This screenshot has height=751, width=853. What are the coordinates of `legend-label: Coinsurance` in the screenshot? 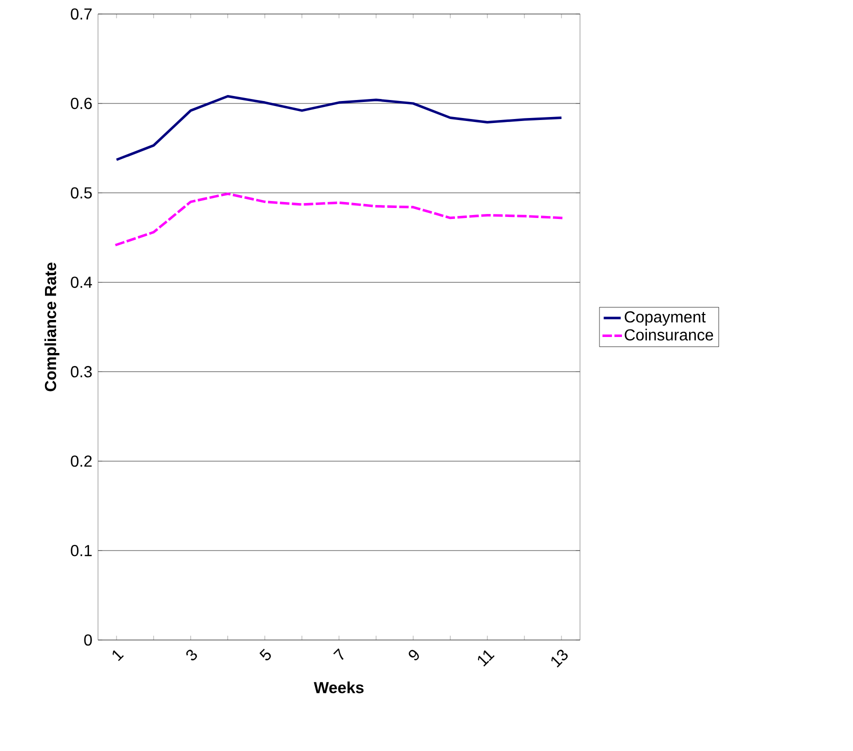 It's located at (669, 334).